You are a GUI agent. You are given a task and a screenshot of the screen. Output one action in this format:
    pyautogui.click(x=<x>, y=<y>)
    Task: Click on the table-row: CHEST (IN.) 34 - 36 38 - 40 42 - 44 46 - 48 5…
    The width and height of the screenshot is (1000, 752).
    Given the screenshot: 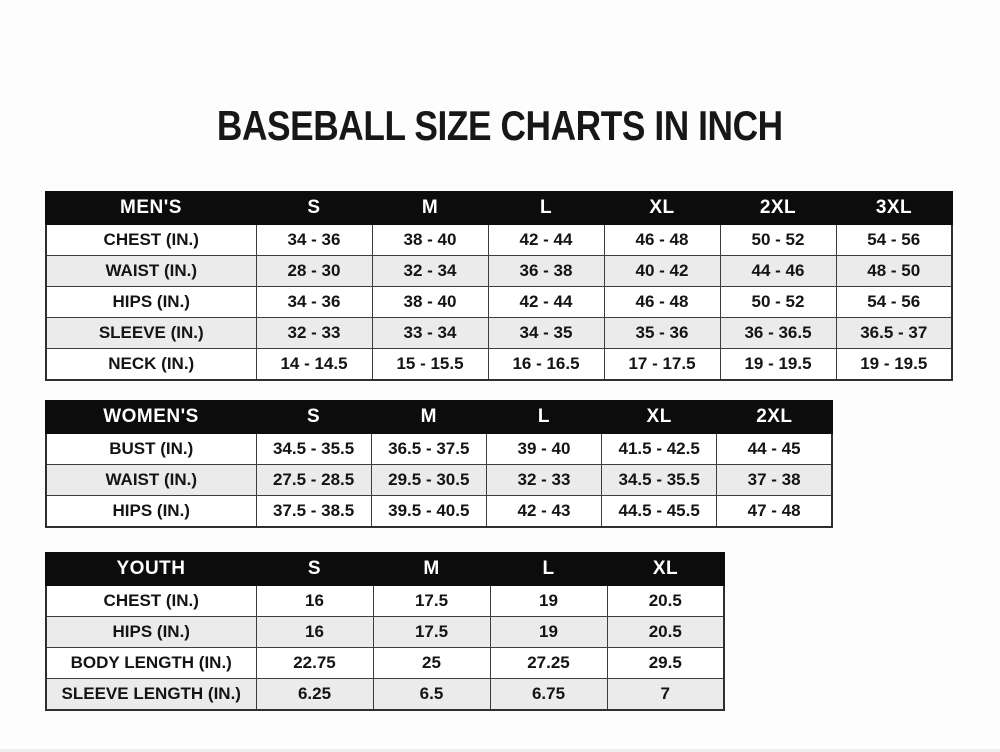 What is the action you would take?
    pyautogui.click(x=499, y=239)
    